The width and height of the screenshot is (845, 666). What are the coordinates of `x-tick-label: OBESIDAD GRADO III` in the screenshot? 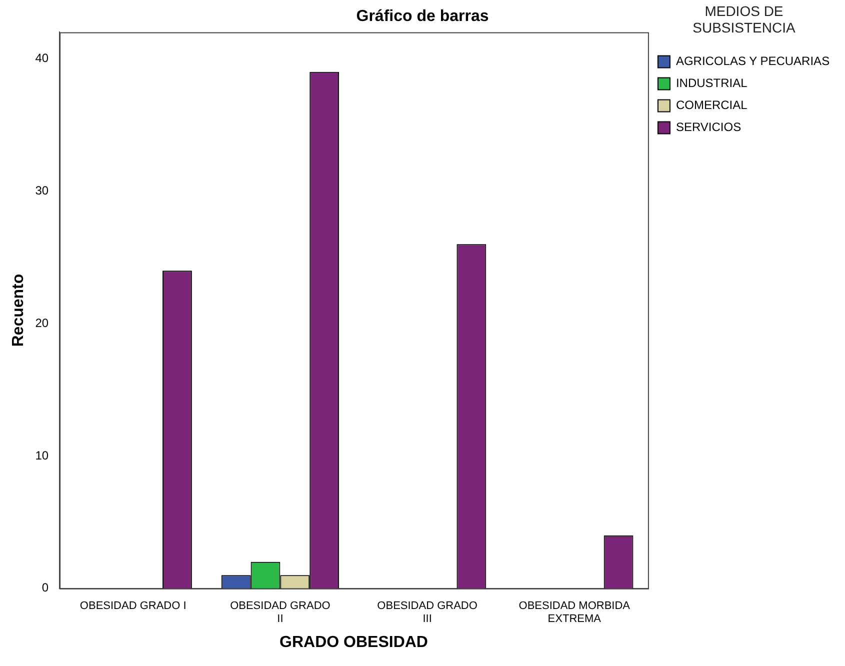 It's located at (427, 613).